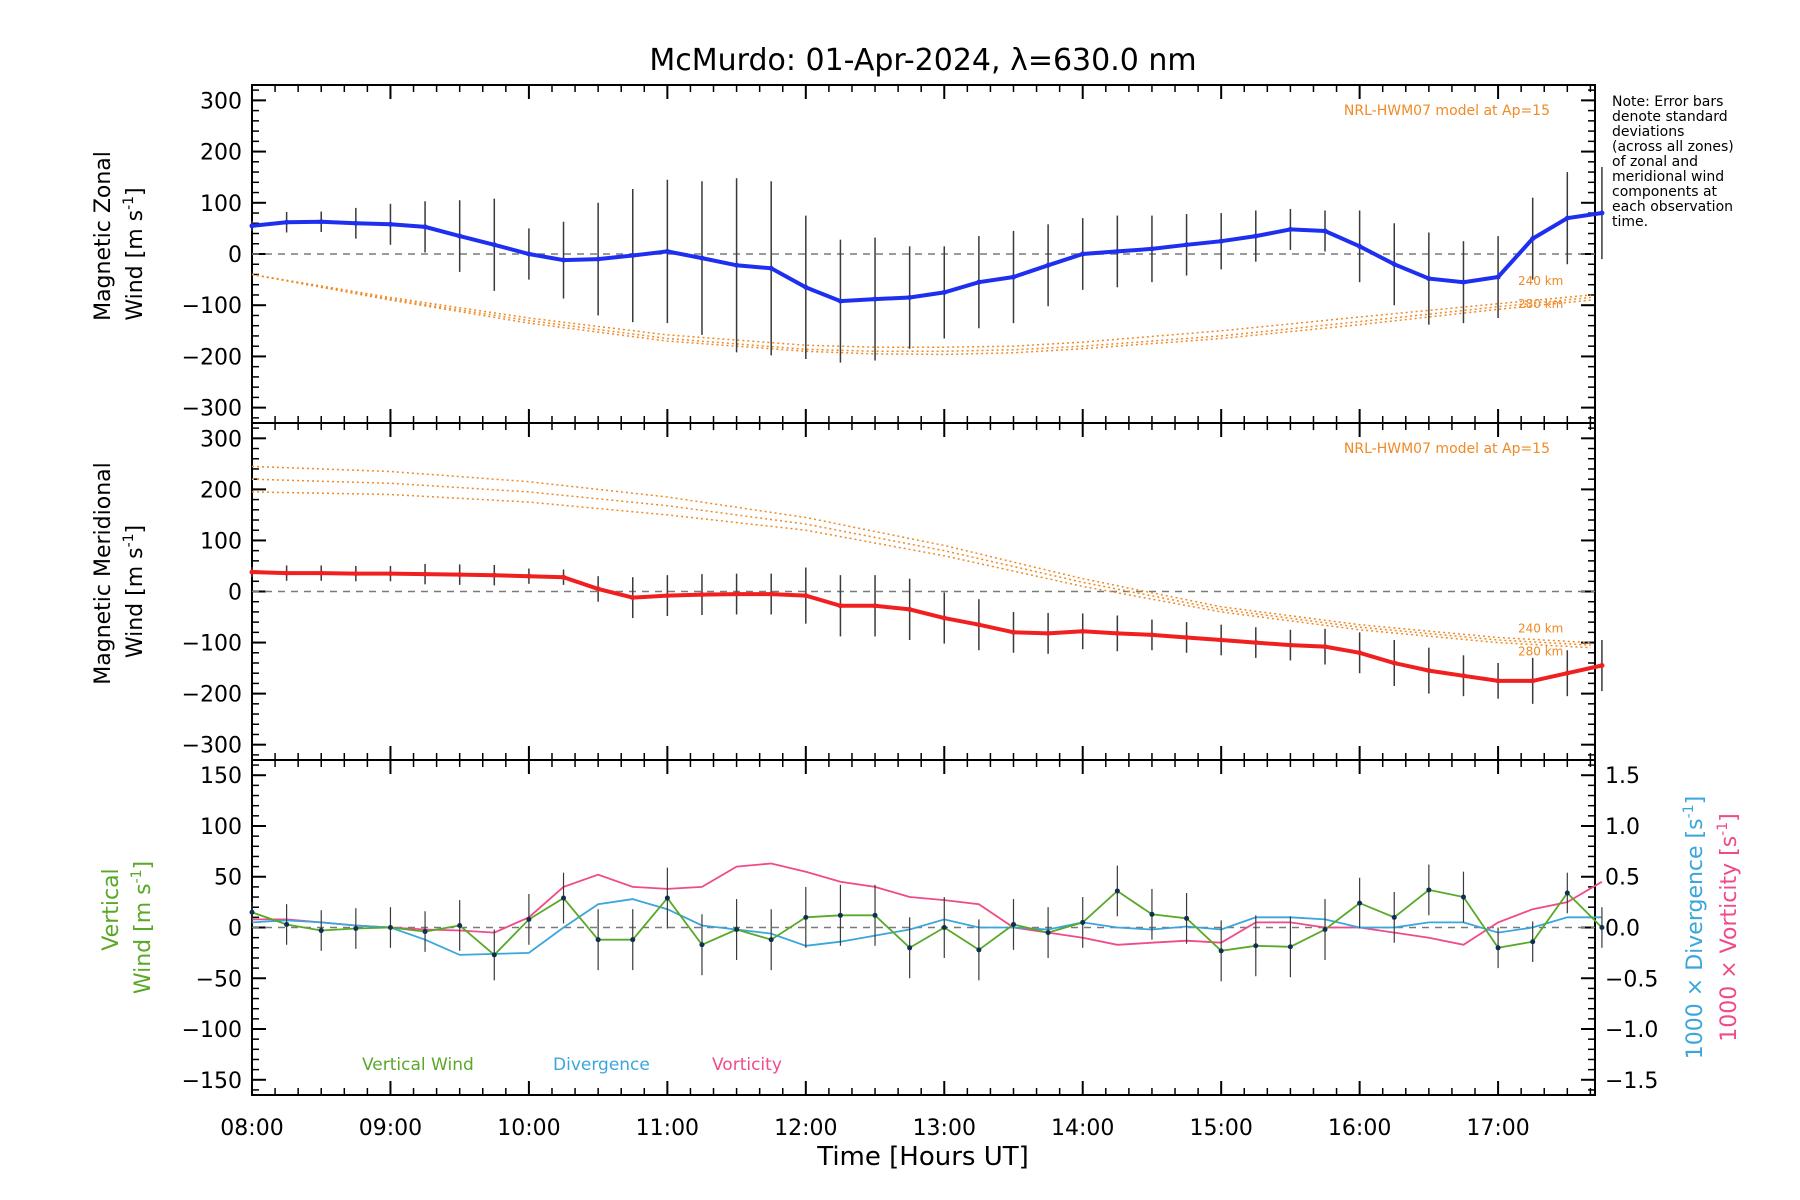 Image resolution: width=1800 pixels, height=1200 pixels. What do you see at coordinates (111, 909) in the screenshot?
I see `y-axis-label: Vertical` at bounding box center [111, 909].